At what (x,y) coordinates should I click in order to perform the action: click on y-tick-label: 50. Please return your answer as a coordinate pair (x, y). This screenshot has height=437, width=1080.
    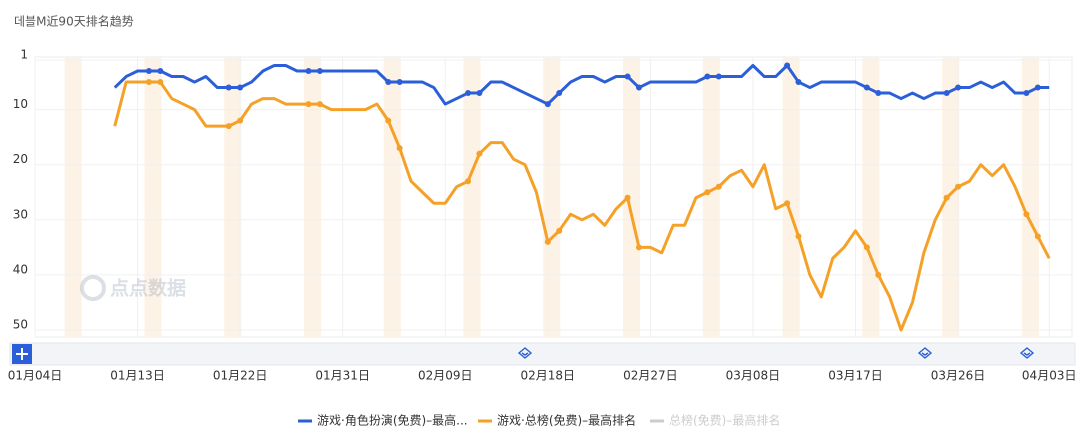
    Looking at the image, I should click on (20, 325).